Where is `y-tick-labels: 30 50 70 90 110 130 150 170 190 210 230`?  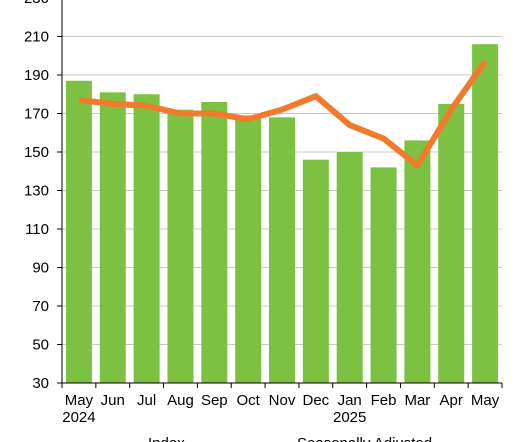
y-tick-labels: 30 50 70 90 110 130 150 170 190 210 230 is located at coordinates (36, 196).